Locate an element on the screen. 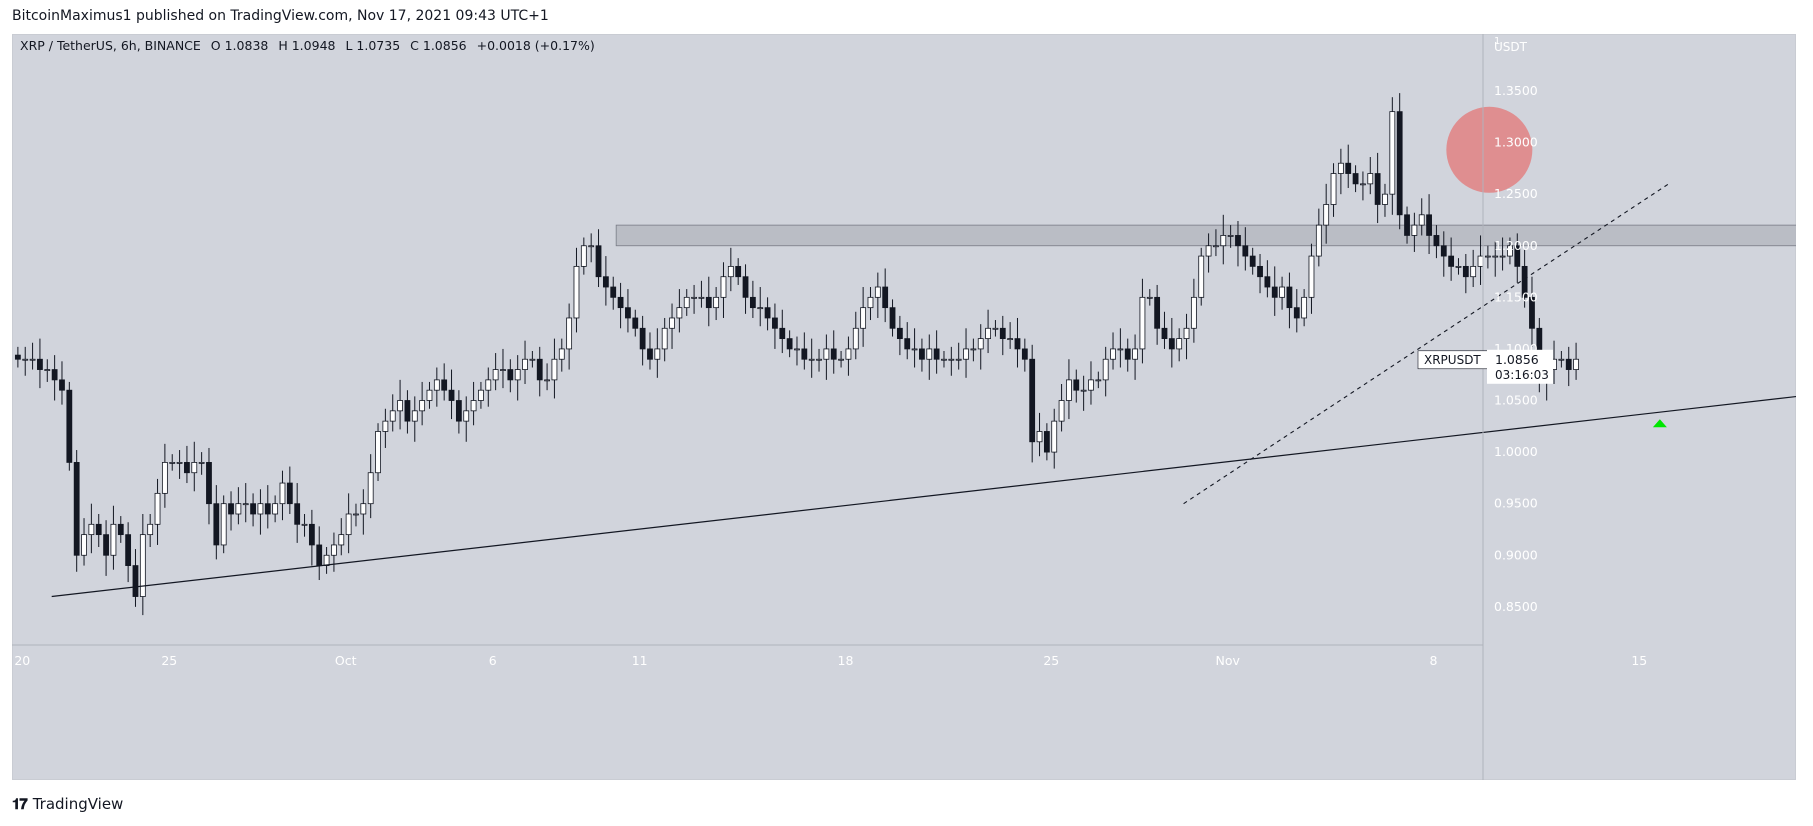 The height and width of the screenshot is (826, 1813). dashed-trendline is located at coordinates (1426, 344).